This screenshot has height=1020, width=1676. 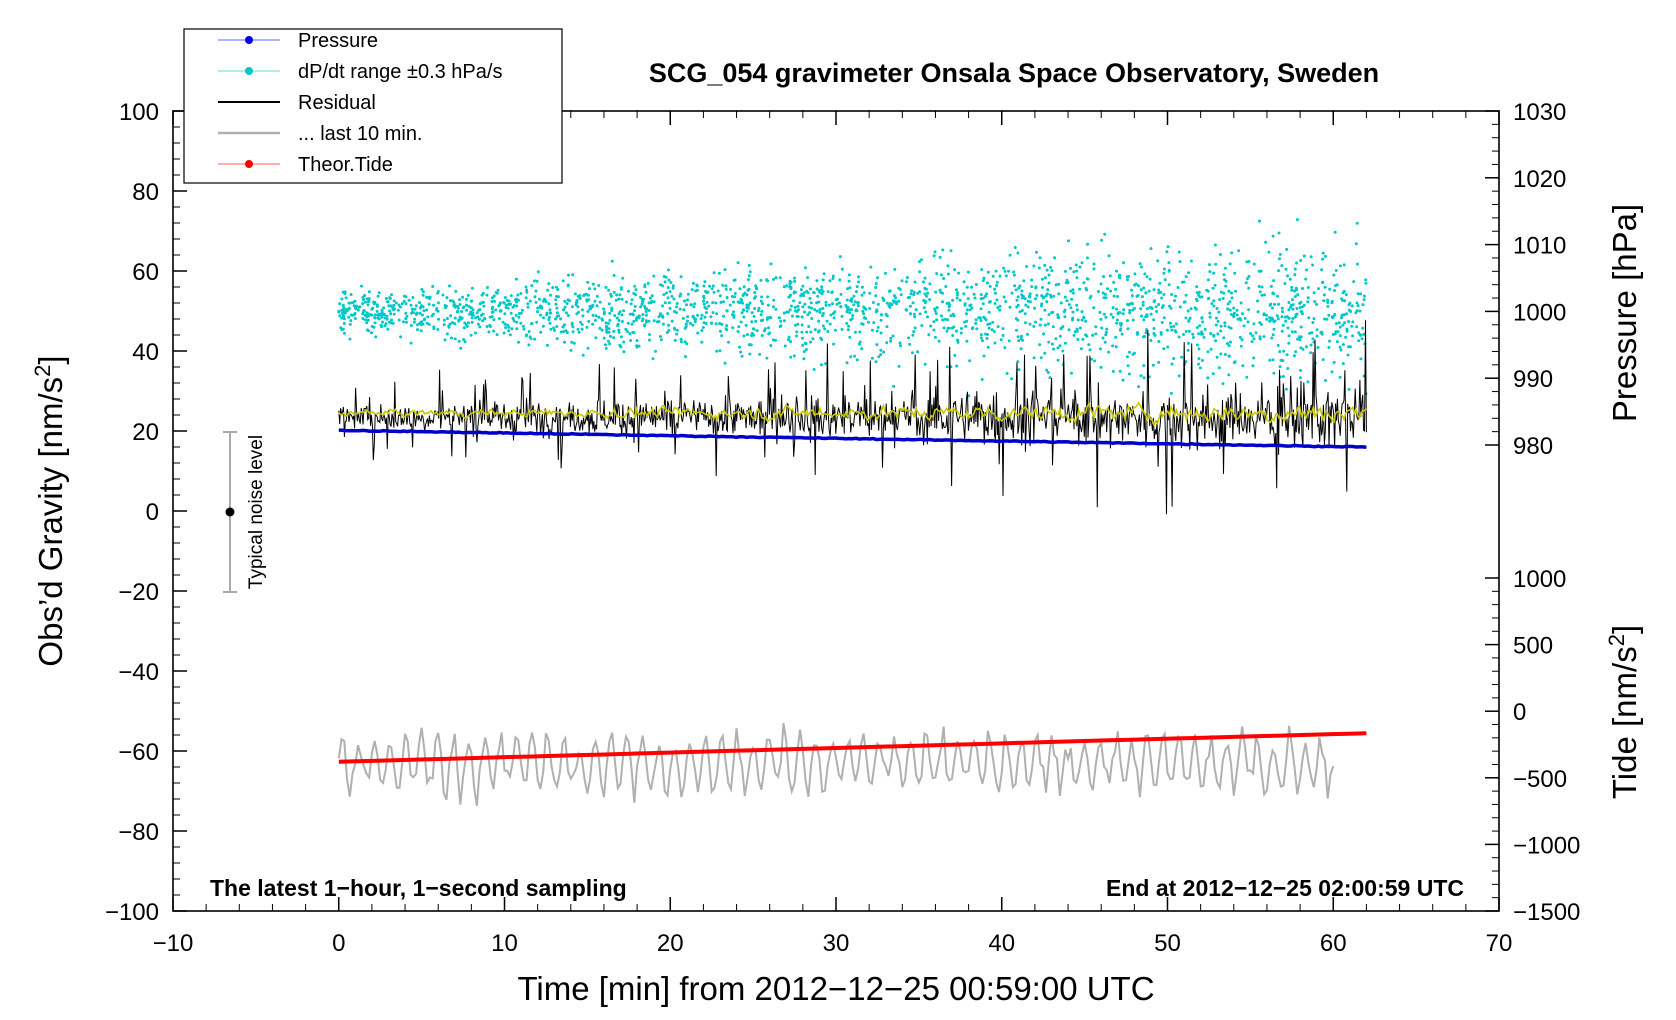 I want to click on pressure-series, so click(x=852, y=438).